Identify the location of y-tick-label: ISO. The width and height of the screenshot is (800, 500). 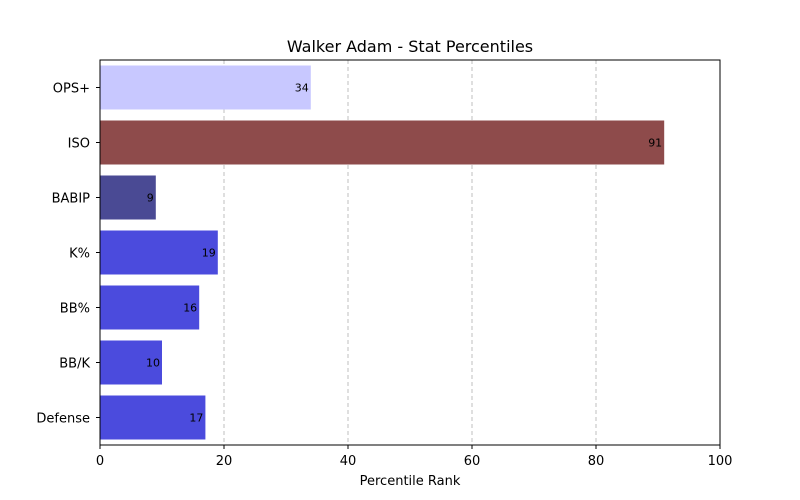
(79, 144).